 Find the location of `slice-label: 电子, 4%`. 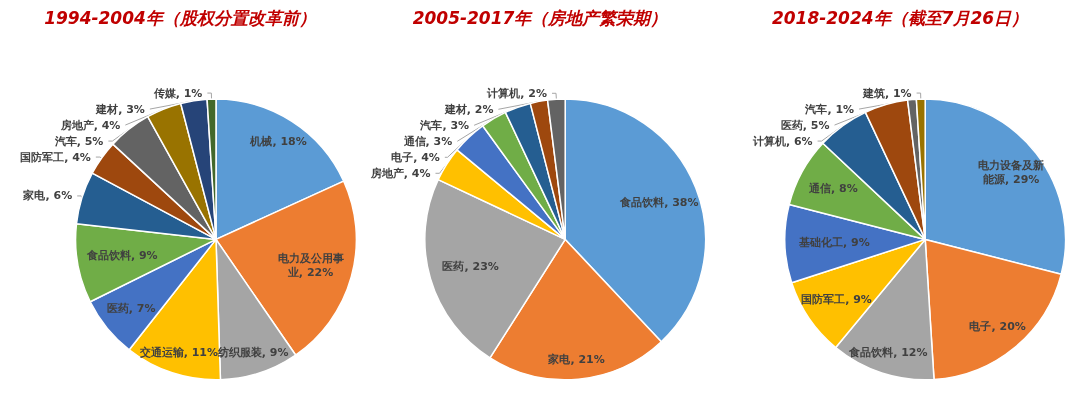

slice-label: 电子, 4% is located at coordinates (415, 157).